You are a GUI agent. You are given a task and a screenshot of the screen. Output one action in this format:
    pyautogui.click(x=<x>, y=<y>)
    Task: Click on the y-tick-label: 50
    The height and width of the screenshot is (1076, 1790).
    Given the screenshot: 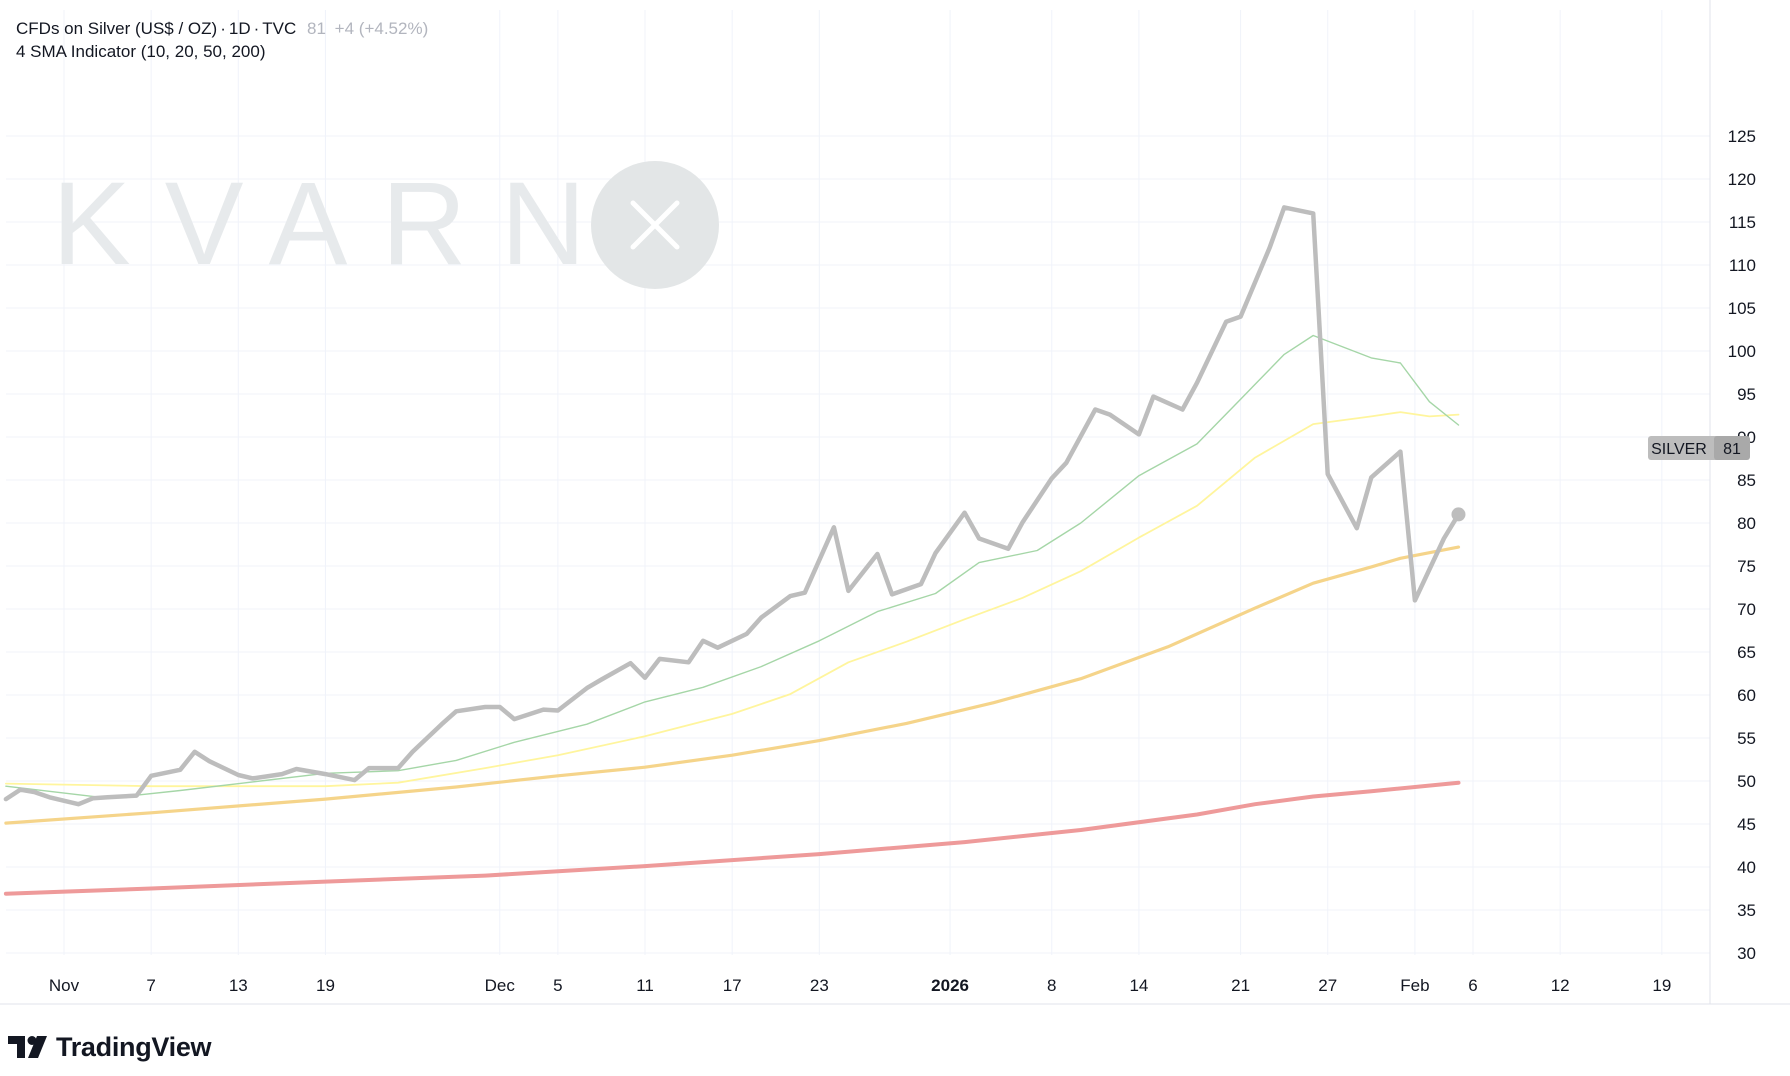 What is the action you would take?
    pyautogui.click(x=1746, y=781)
    